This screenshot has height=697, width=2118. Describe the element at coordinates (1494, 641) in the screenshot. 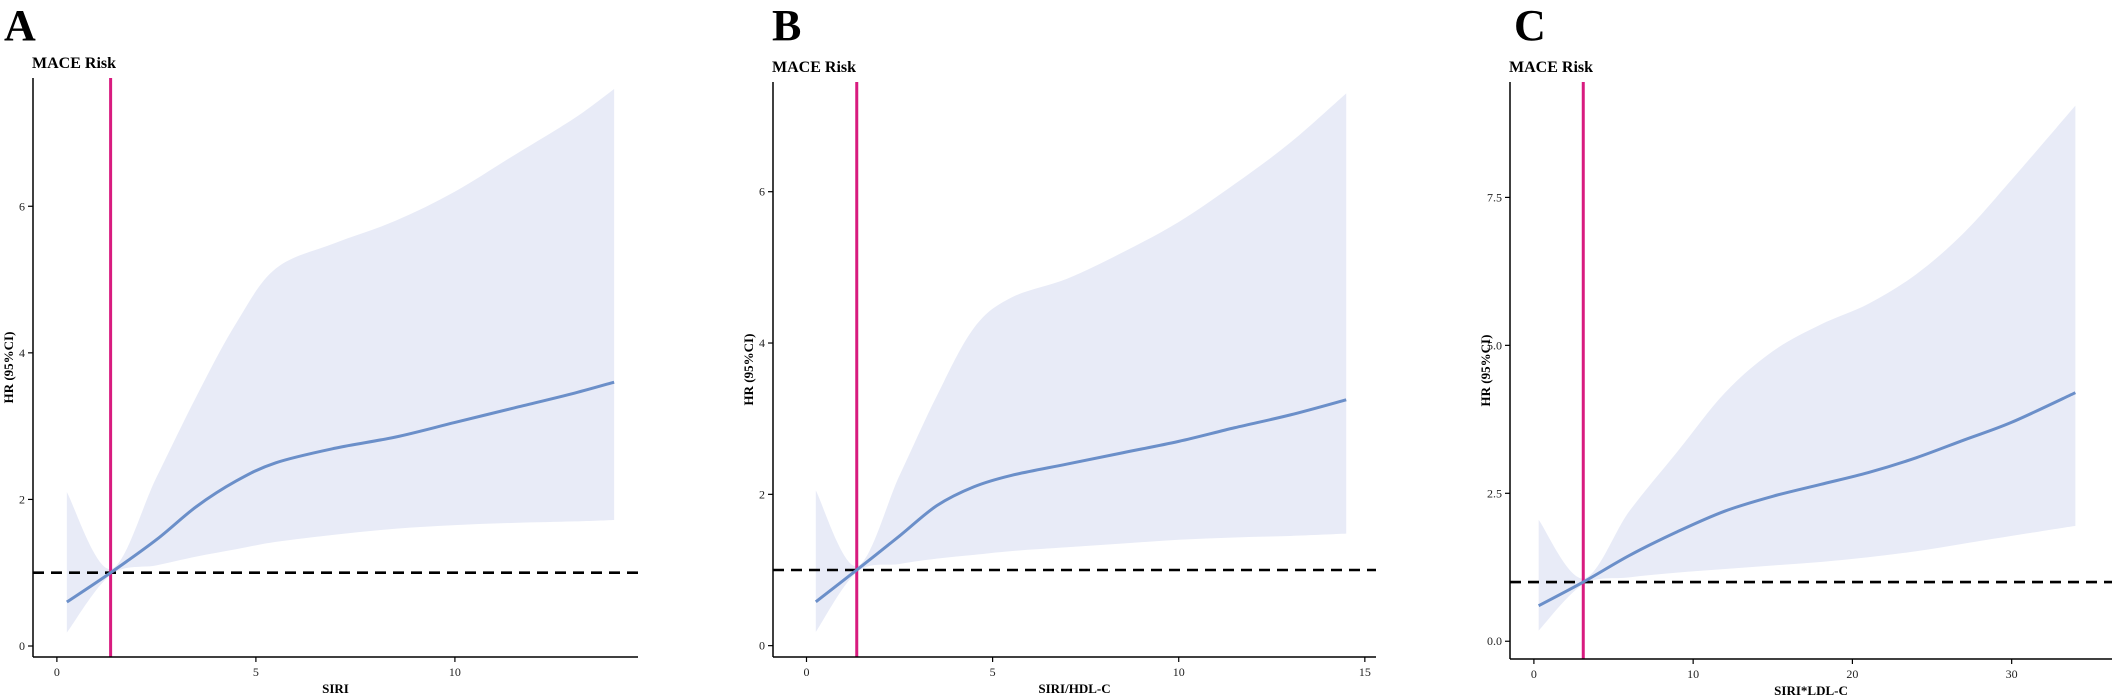

I see `y-tick-label: 0.0` at that location.